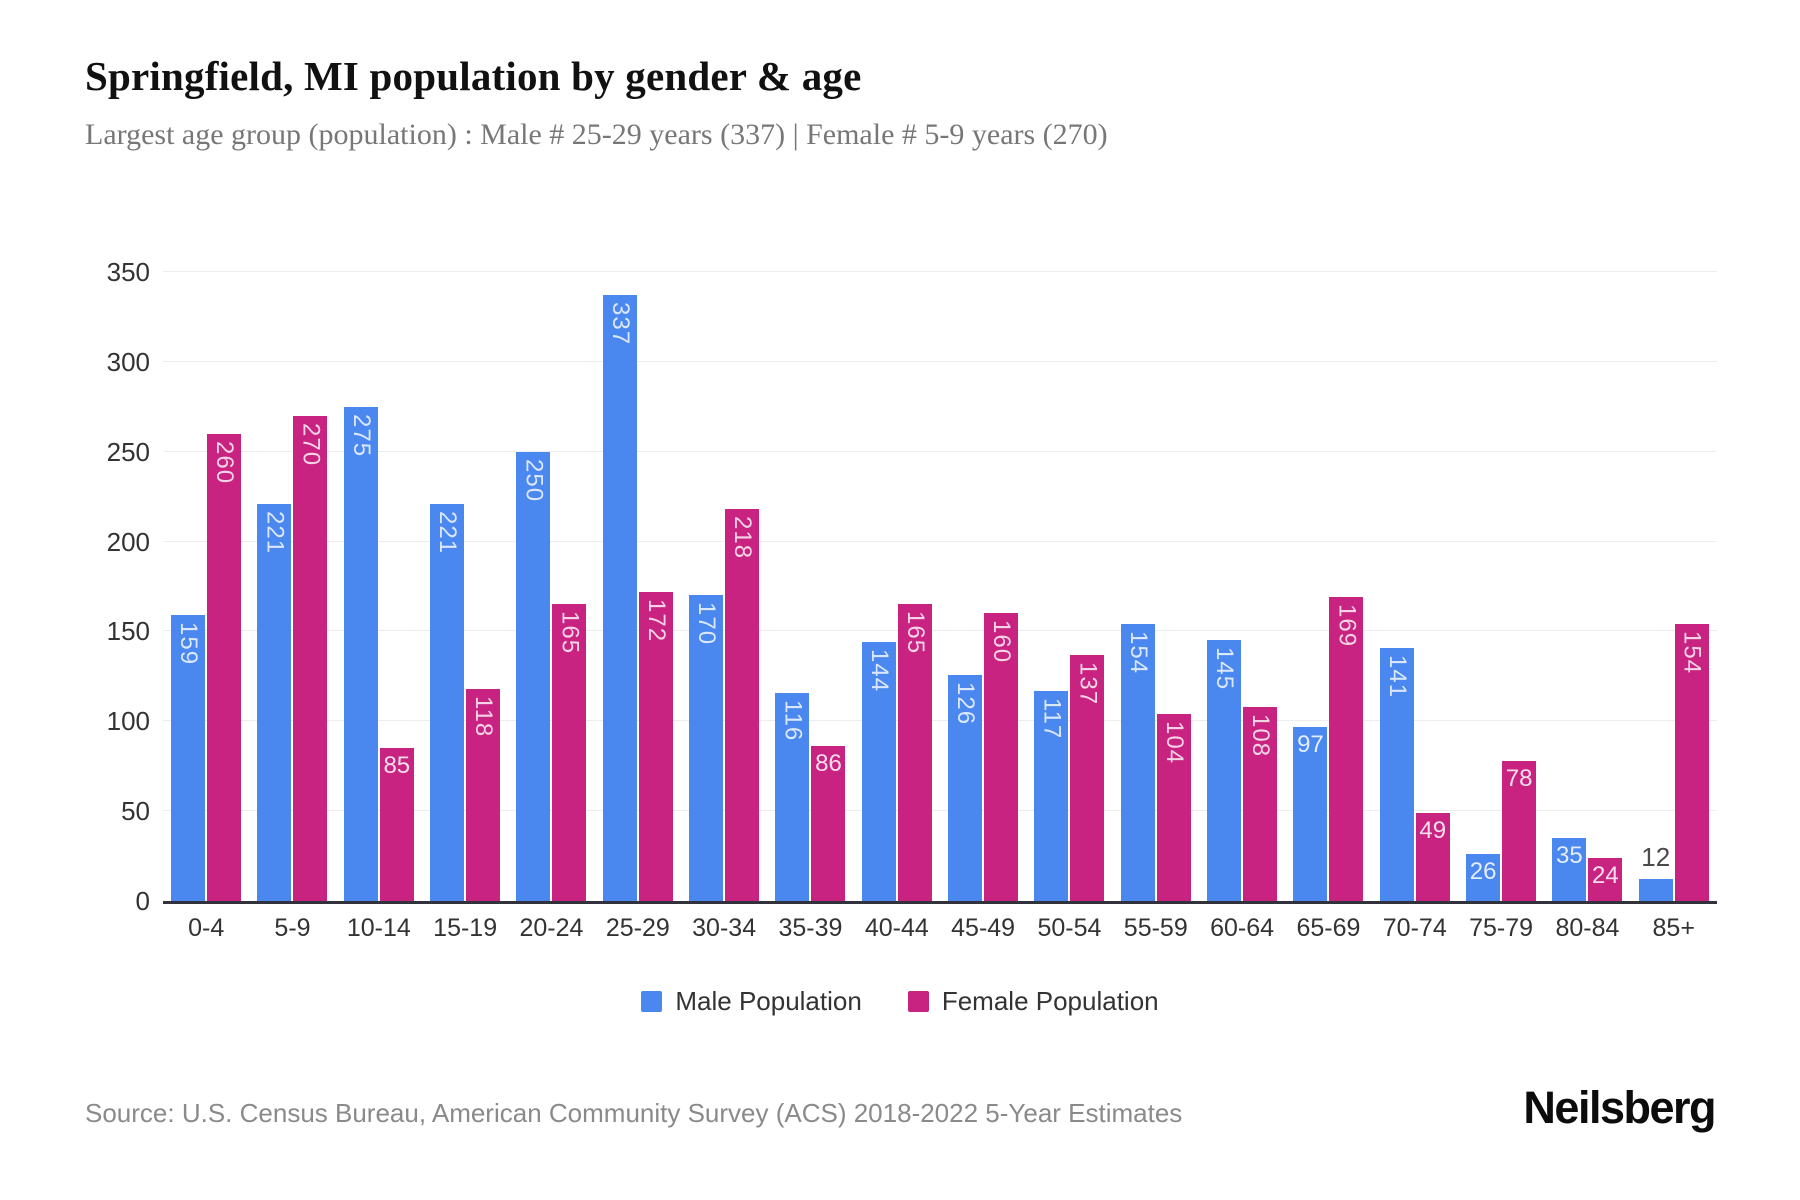 Image resolution: width=1800 pixels, height=1200 pixels. I want to click on legend-item-female: Female Population, so click(1033, 1001).